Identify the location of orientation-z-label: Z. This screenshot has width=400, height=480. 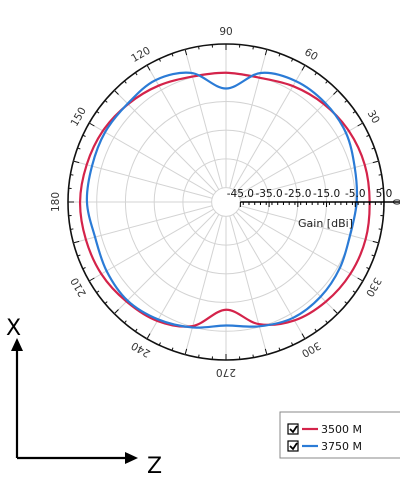
(154, 466).